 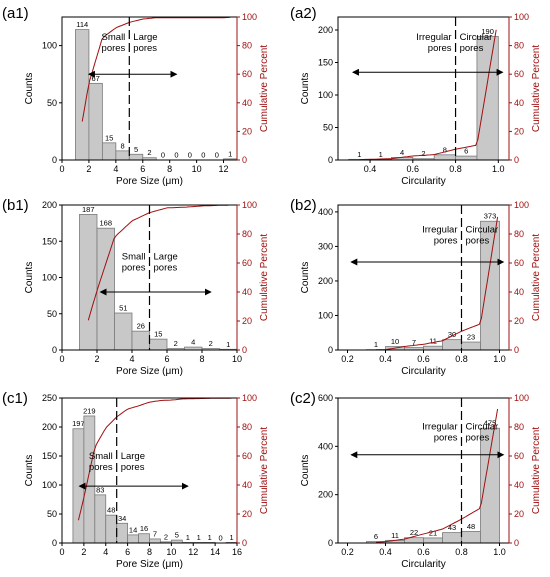 I want to click on x-tick-label: 4, so click(x=115, y=169).